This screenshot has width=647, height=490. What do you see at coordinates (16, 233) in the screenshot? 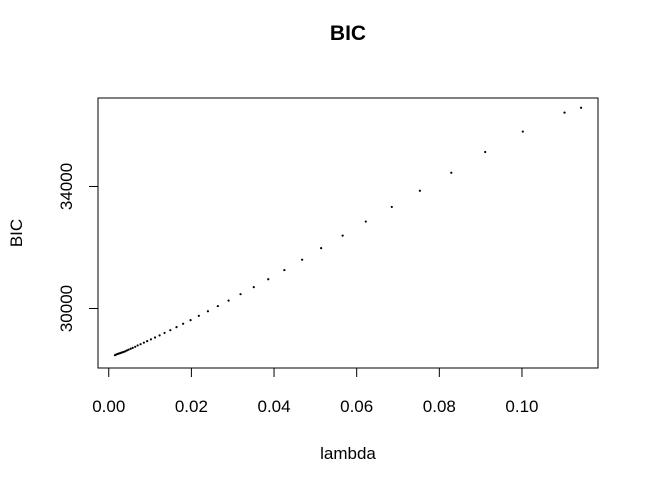
I see `y-axis-label: BIC` at bounding box center [16, 233].